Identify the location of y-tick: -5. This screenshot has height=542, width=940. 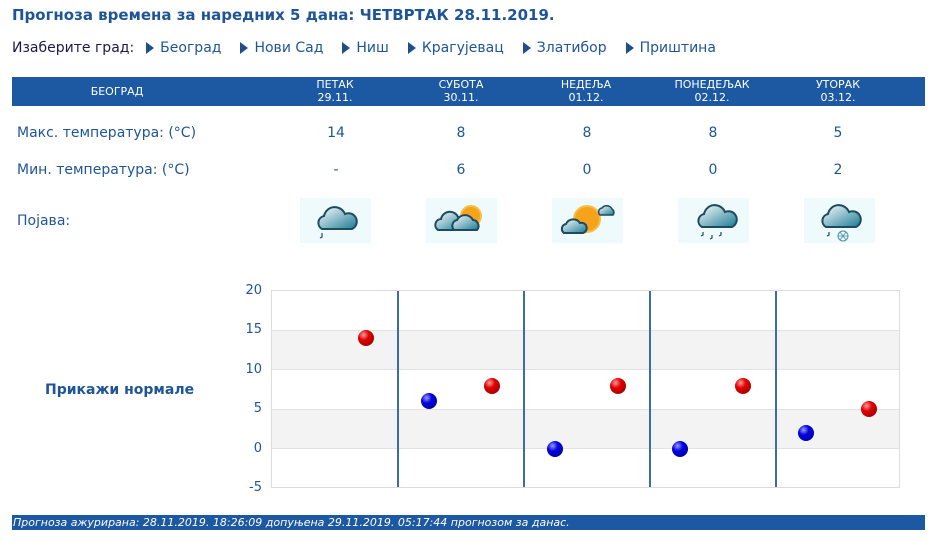
(255, 487).